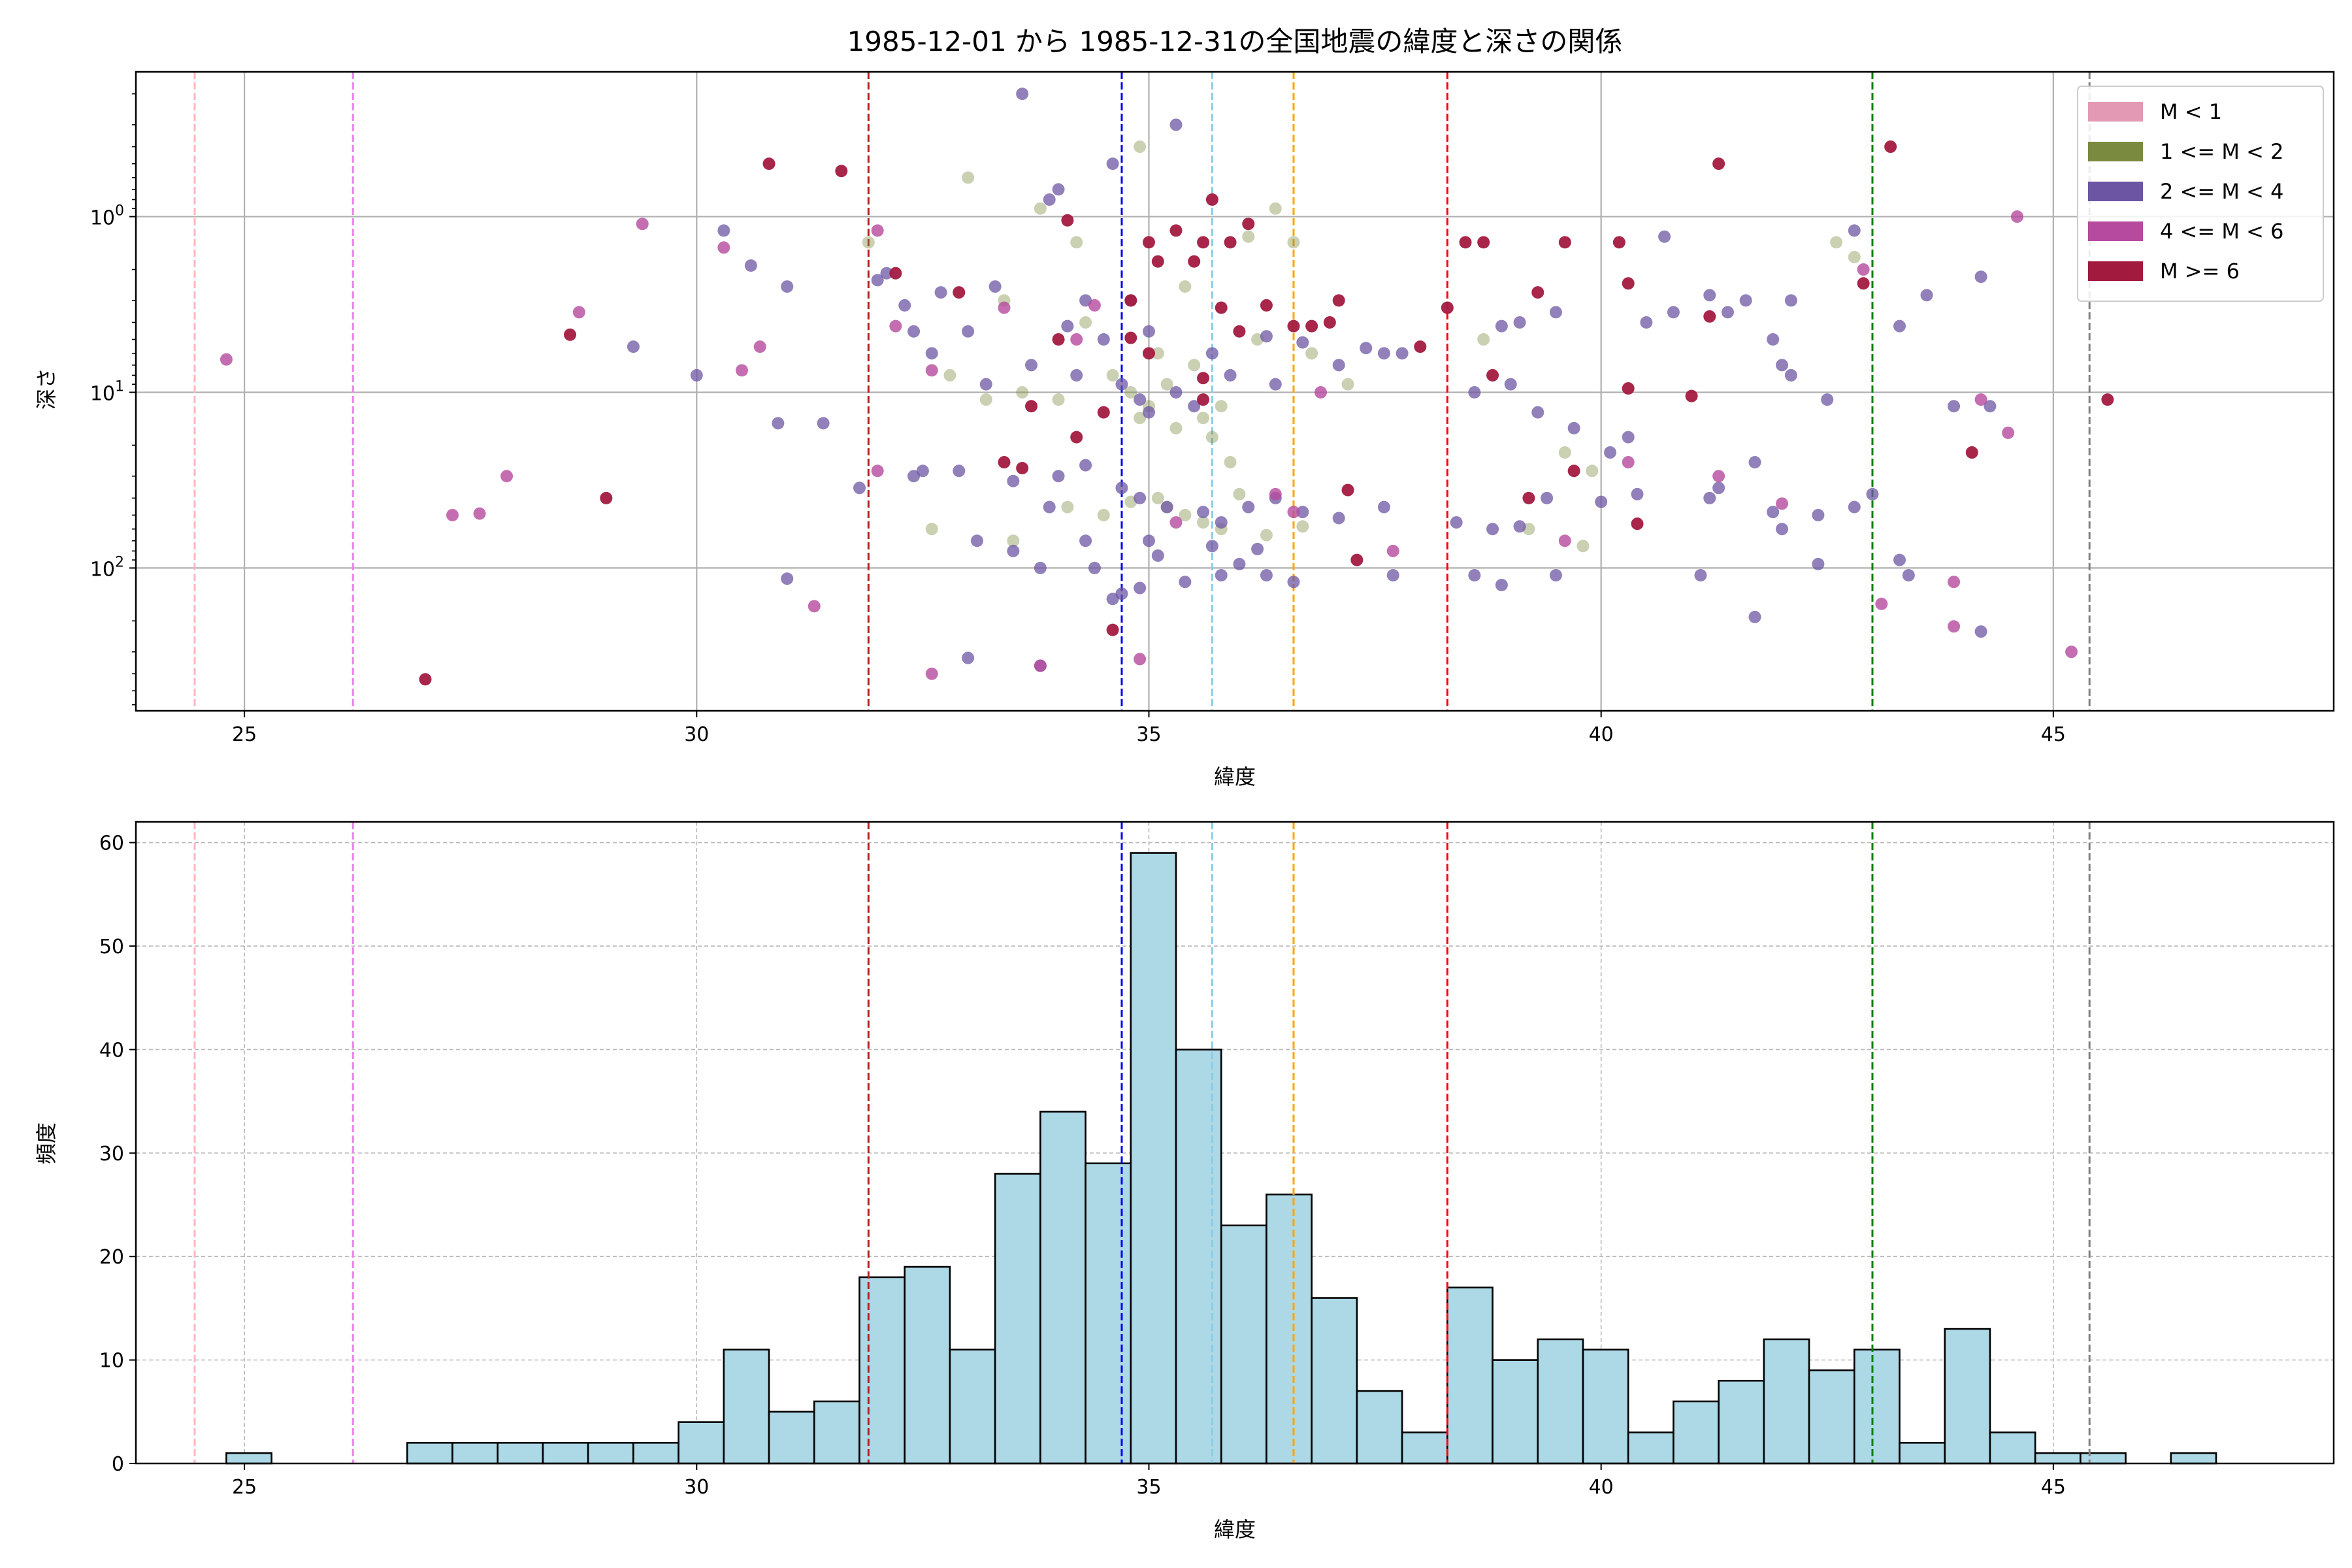 The height and width of the screenshot is (1568, 2352). I want to click on scatter-x-tick-label: 35, so click(1148, 734).